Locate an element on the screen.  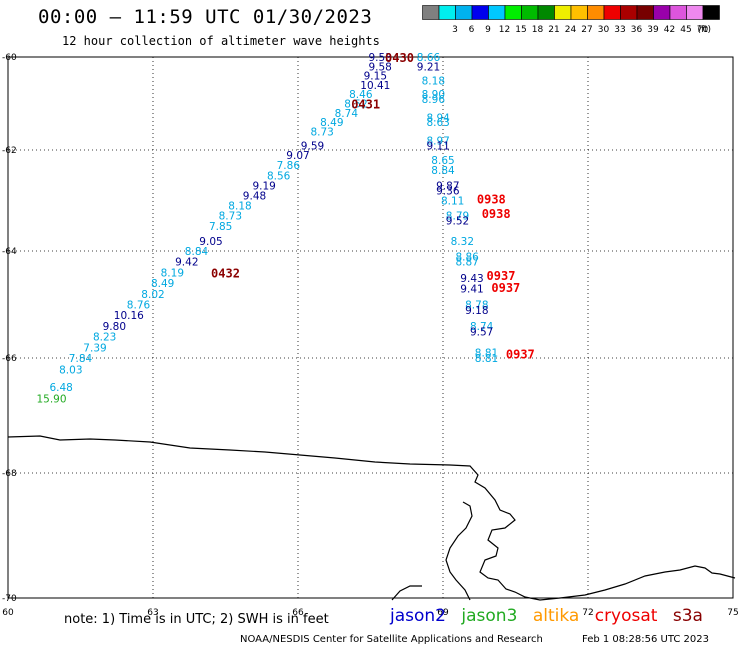
legend-tick-label: 27 is located at coordinates (586, 30).